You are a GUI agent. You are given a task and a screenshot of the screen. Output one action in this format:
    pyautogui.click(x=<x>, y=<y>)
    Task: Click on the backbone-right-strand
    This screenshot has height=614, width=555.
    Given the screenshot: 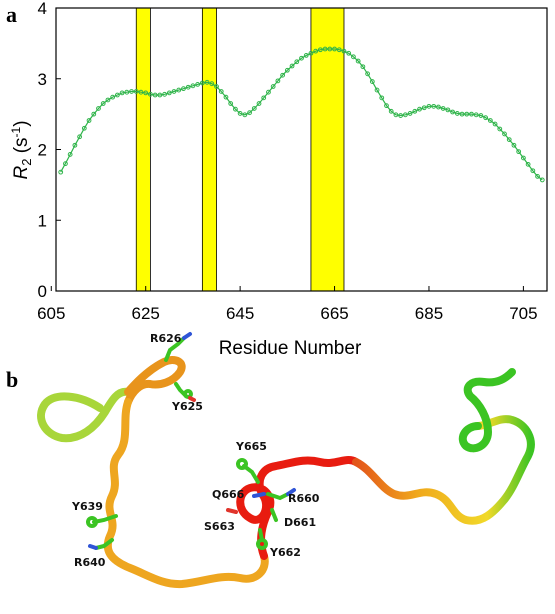 What is the action you would take?
    pyautogui.click(x=443, y=470)
    